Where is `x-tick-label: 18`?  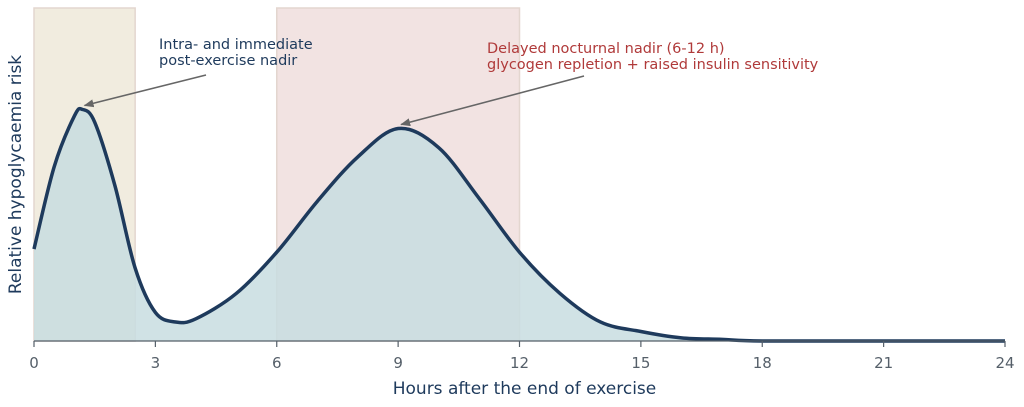
x-tick-label: 18 is located at coordinates (762, 363).